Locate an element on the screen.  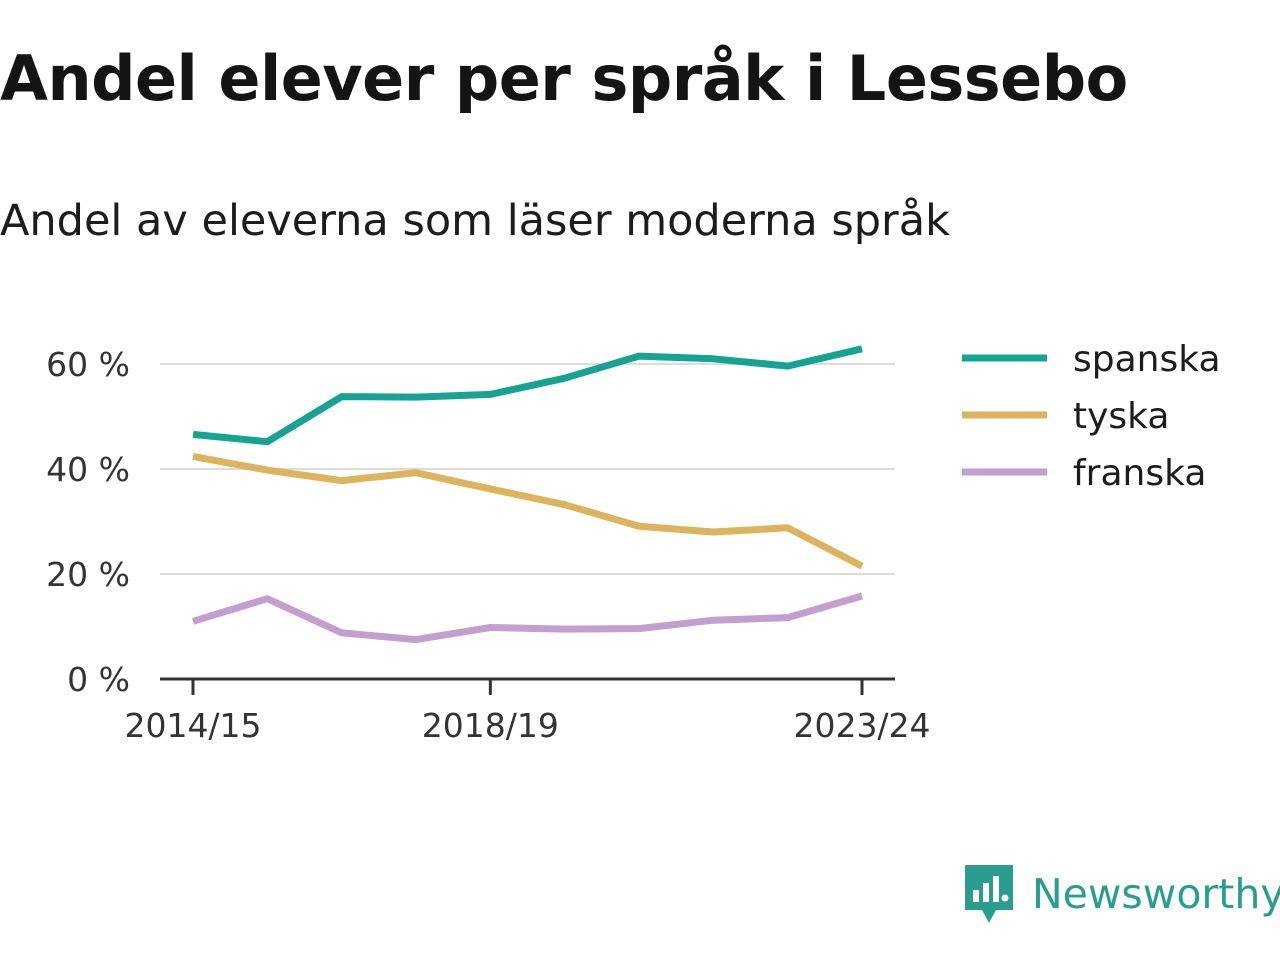
legend-label-spanska: spanska is located at coordinates (1147, 359).